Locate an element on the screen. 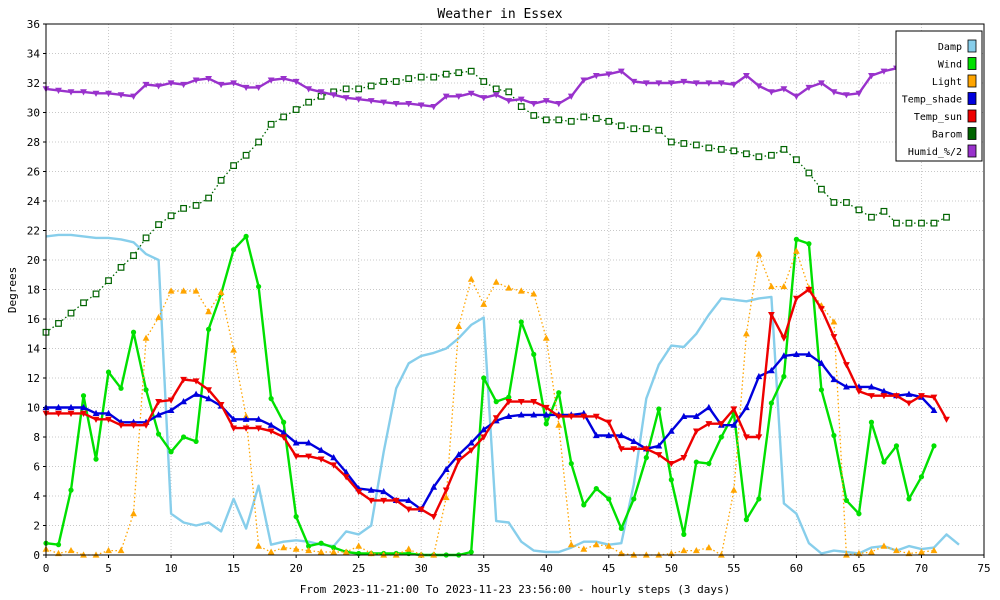  y-axis-label: Degrees is located at coordinates (12, 290).